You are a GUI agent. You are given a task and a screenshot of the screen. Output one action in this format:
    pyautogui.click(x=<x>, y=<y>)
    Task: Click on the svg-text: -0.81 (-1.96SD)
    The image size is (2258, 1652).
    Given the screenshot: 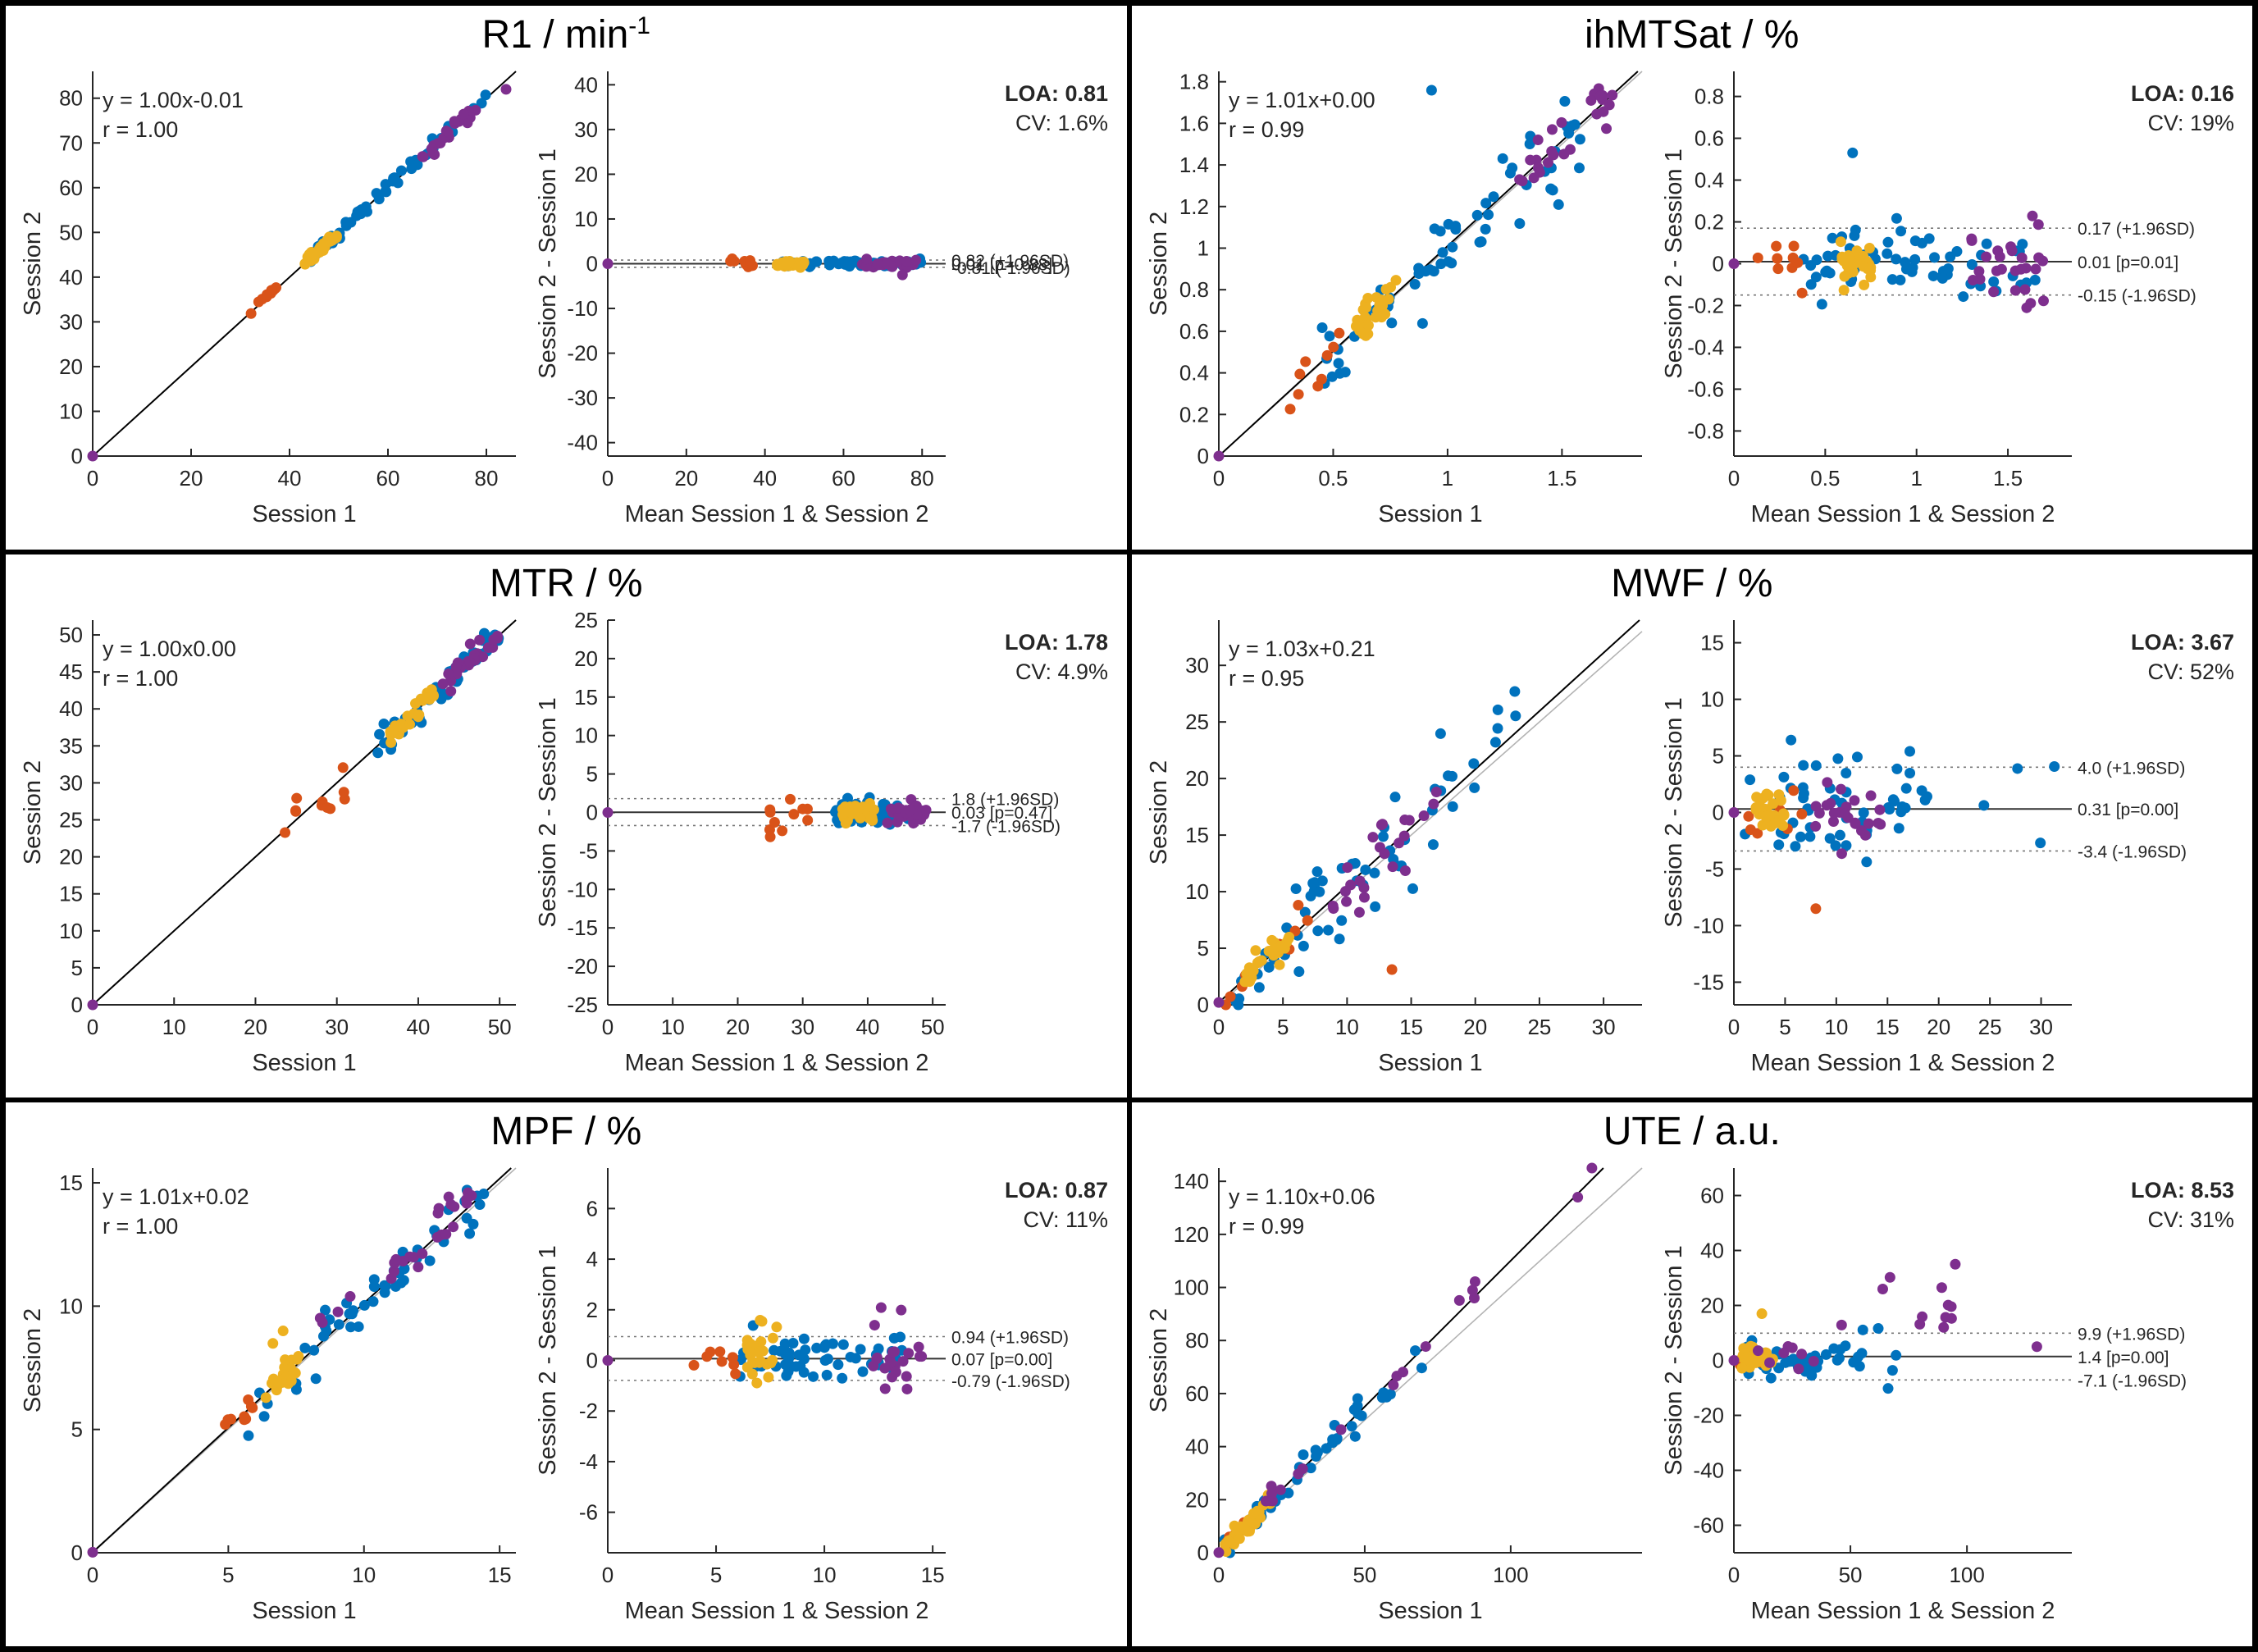 What is the action you would take?
    pyautogui.click(x=1011, y=268)
    